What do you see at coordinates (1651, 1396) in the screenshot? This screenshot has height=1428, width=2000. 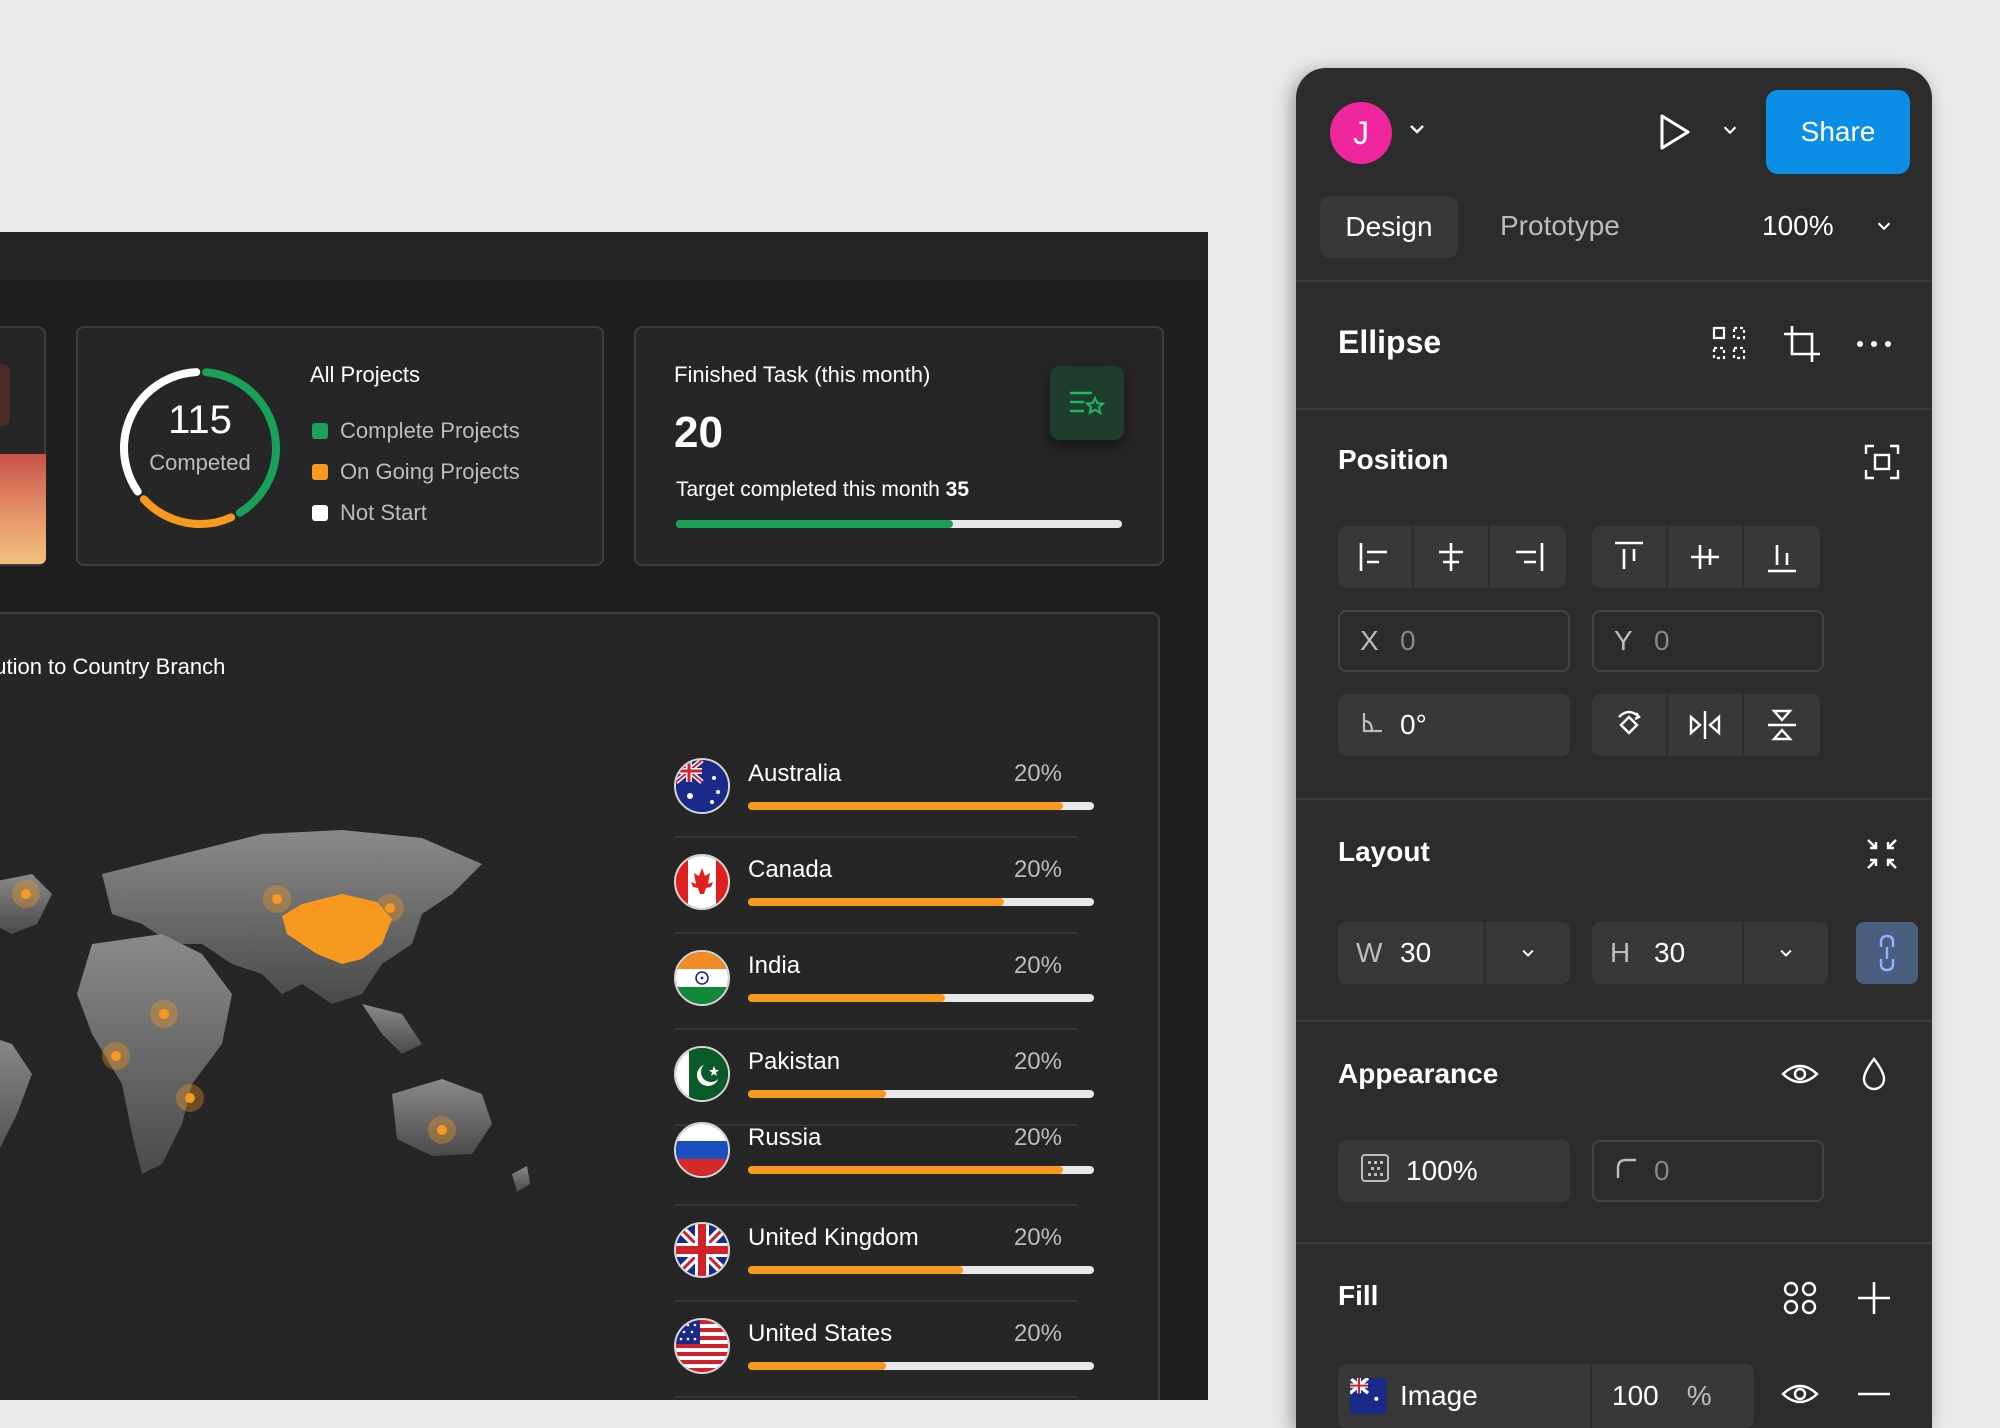 I see `fill-opacity: 100%` at bounding box center [1651, 1396].